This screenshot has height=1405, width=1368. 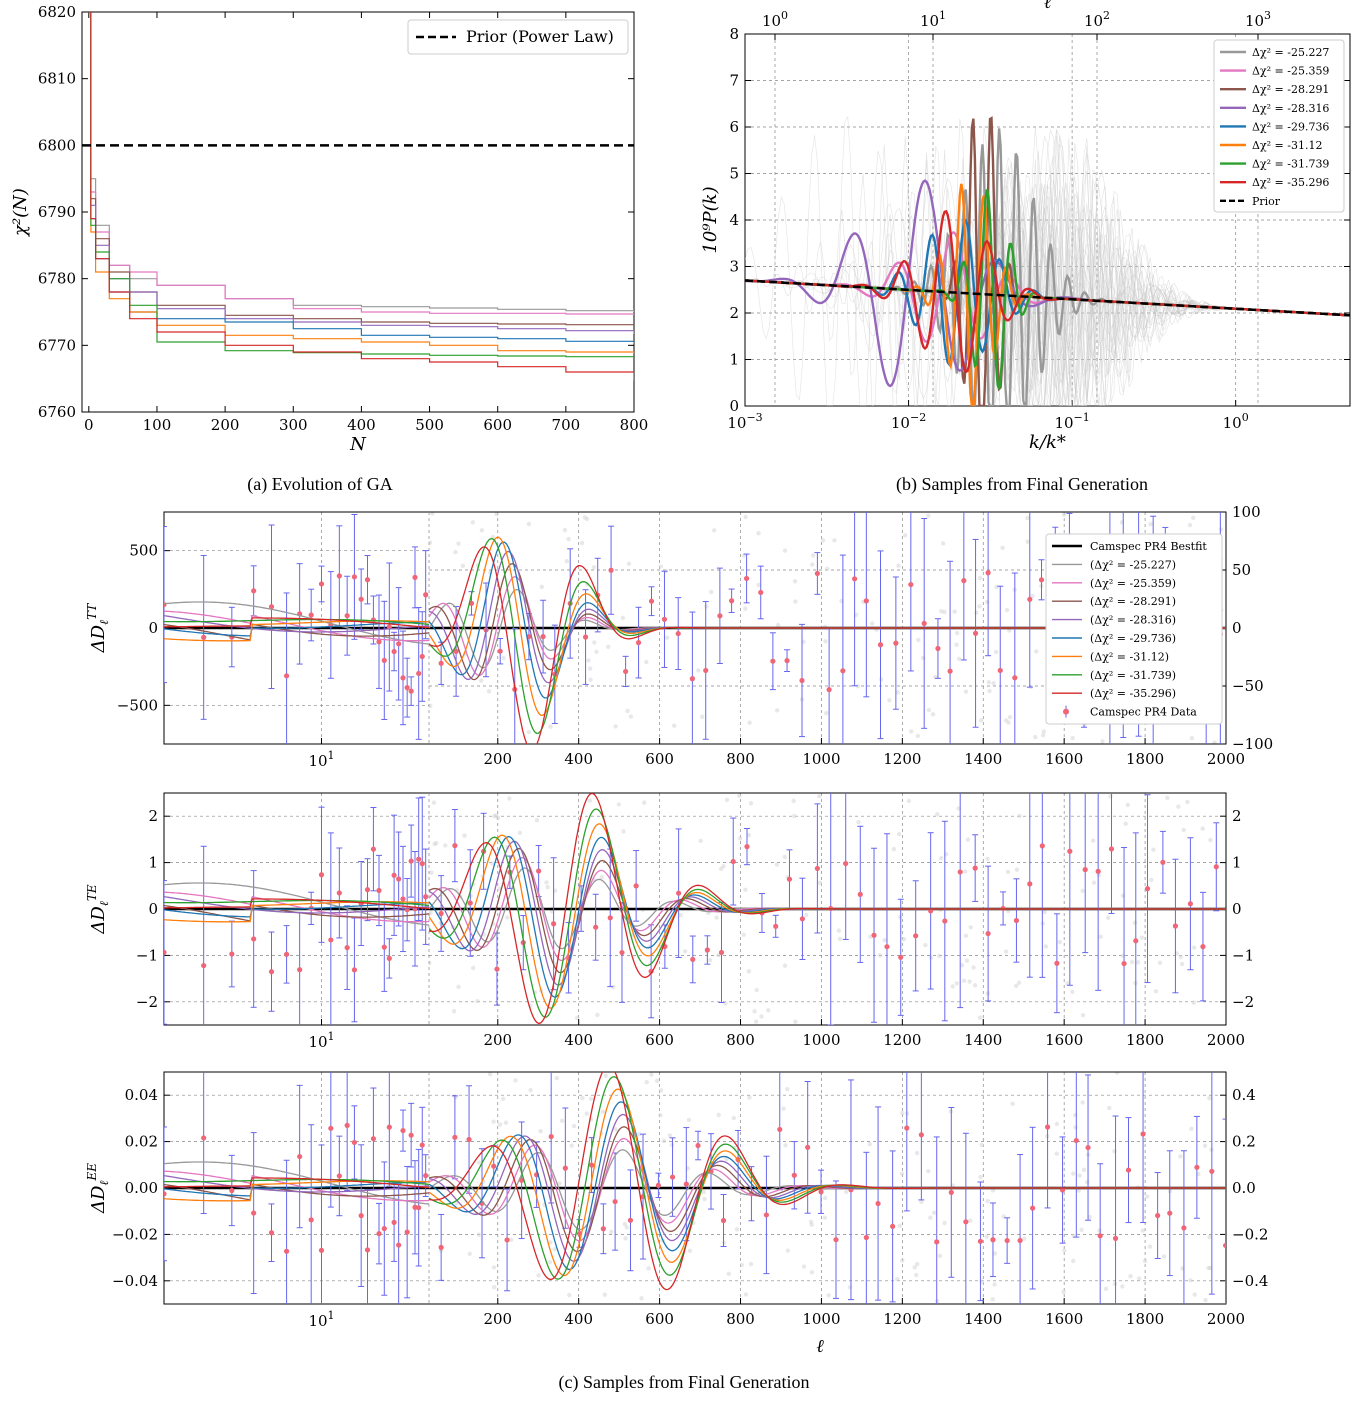 I want to click on series-line-brown, so click(x=361, y=169).